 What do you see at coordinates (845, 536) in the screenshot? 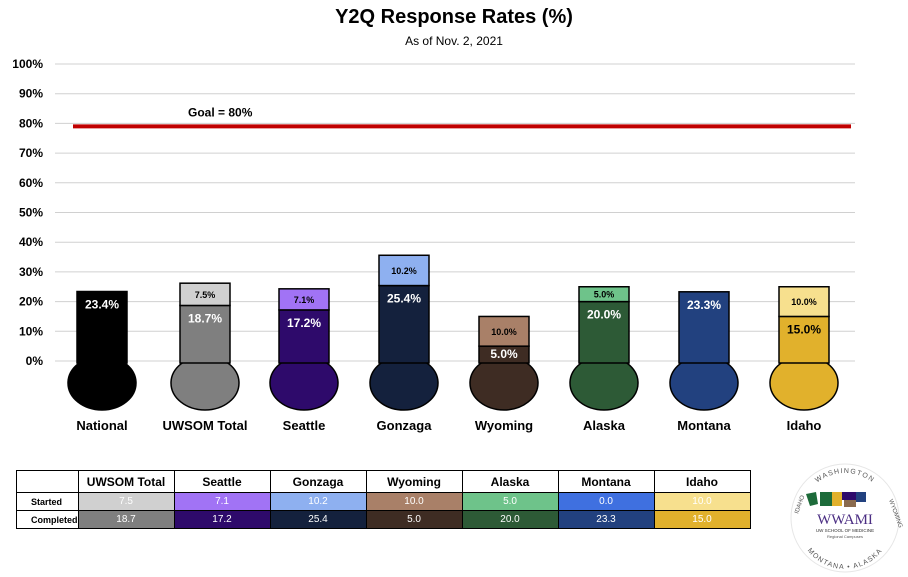
I see `logo-line2: Regional Campuses` at bounding box center [845, 536].